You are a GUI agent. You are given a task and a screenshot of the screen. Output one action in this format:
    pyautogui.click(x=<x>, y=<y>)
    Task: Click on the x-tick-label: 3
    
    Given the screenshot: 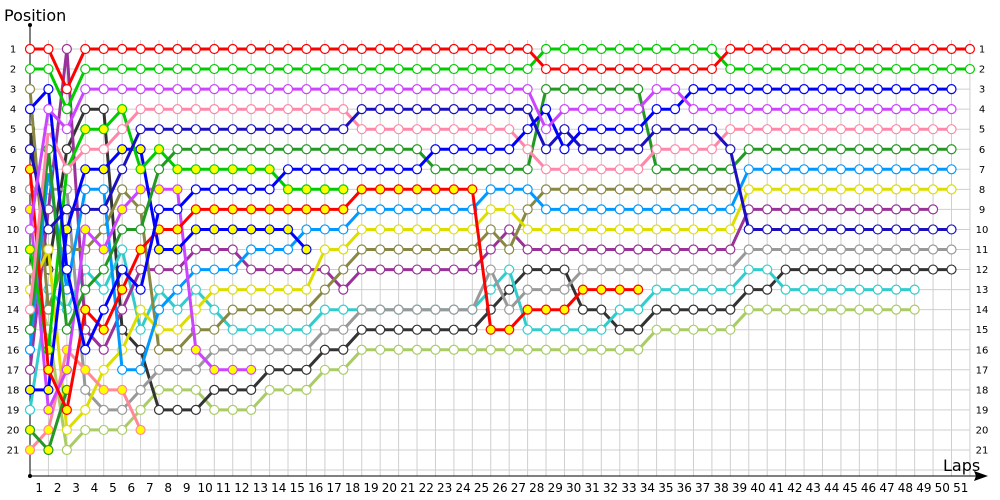 What is the action you would take?
    pyautogui.click(x=76, y=488)
    